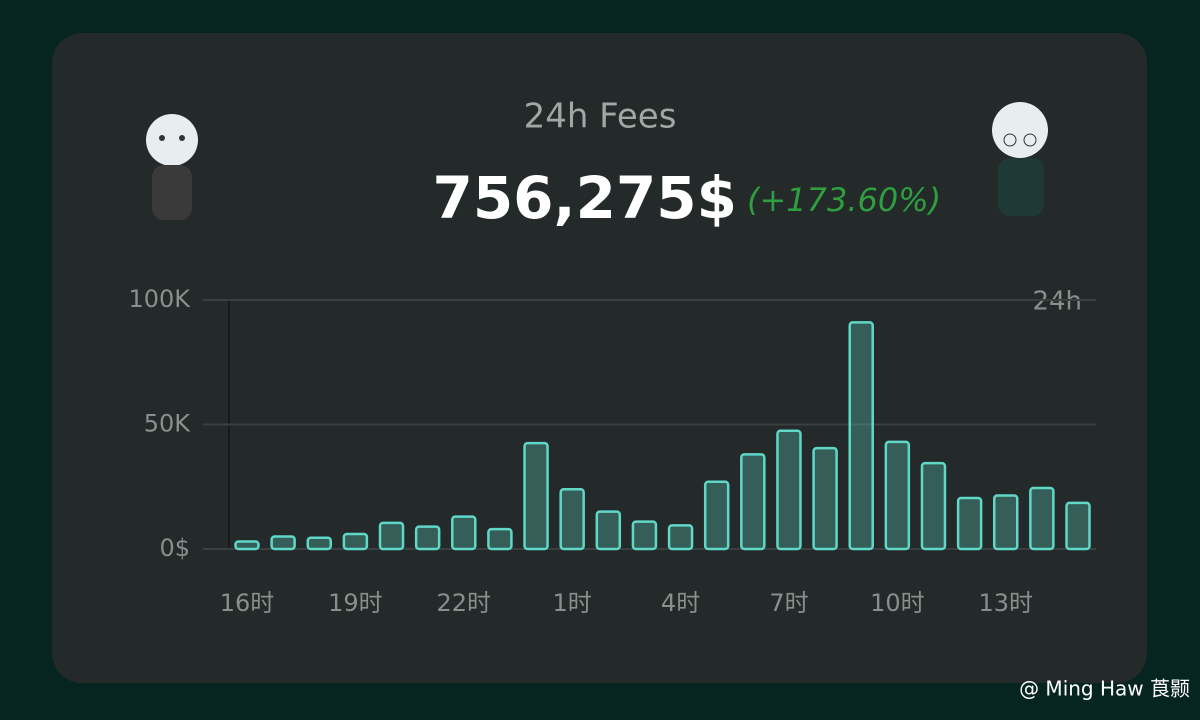 The image size is (1200, 720). Describe the element at coordinates (897, 603) in the screenshot. I see `x-tick-label: 10时` at that location.